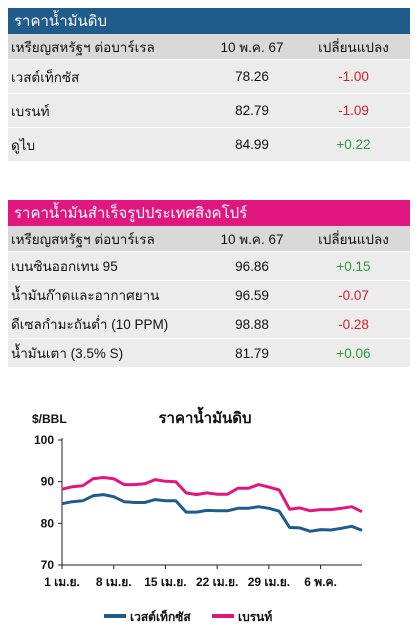 The image size is (417, 644). What do you see at coordinates (160, 616) in the screenshot?
I see `legend-label: เวสต์เท็กซัส` at bounding box center [160, 616].